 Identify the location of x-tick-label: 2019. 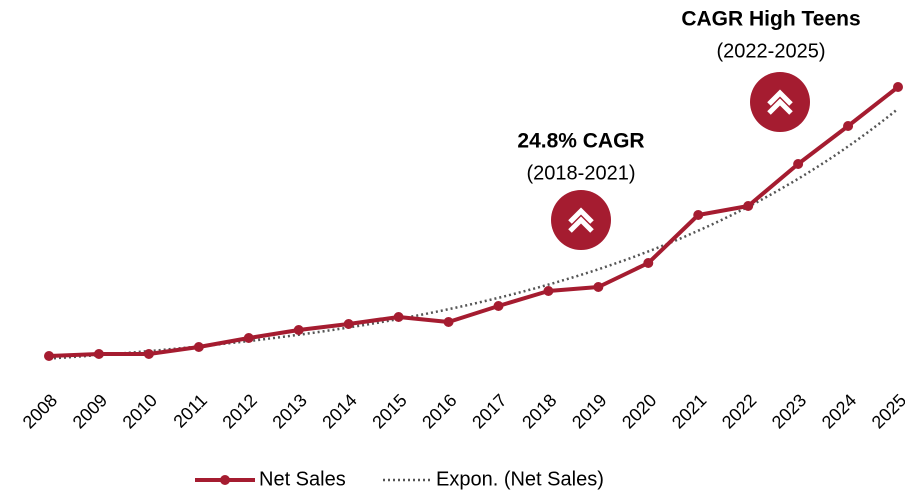
(589, 411).